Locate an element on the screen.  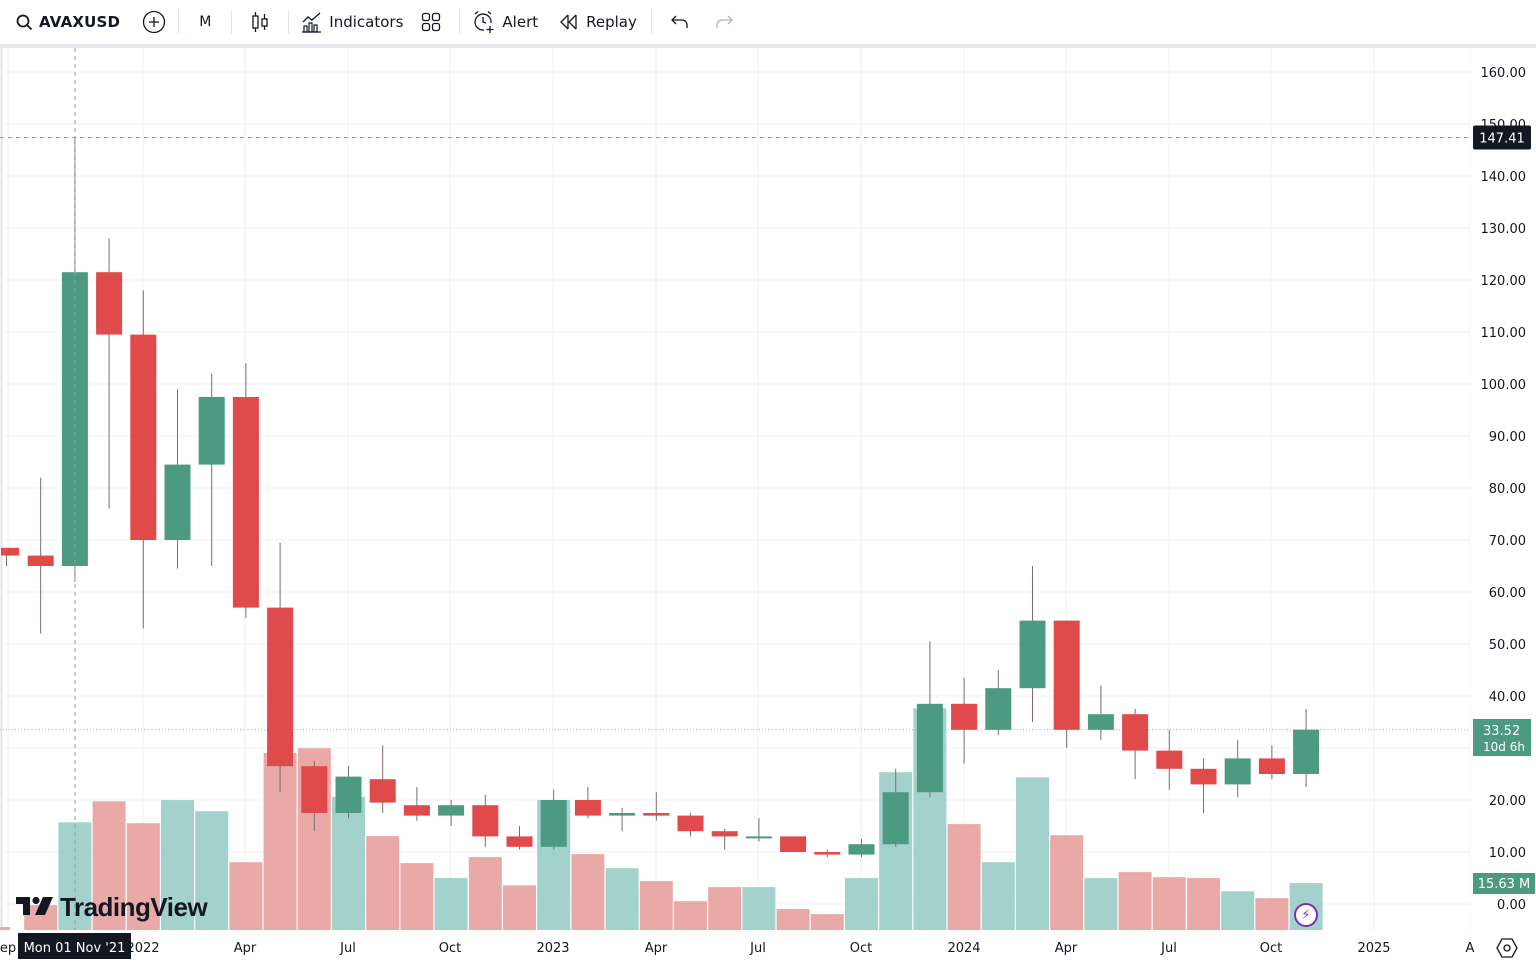
tradingview-logo-icon is located at coordinates (35, 908).